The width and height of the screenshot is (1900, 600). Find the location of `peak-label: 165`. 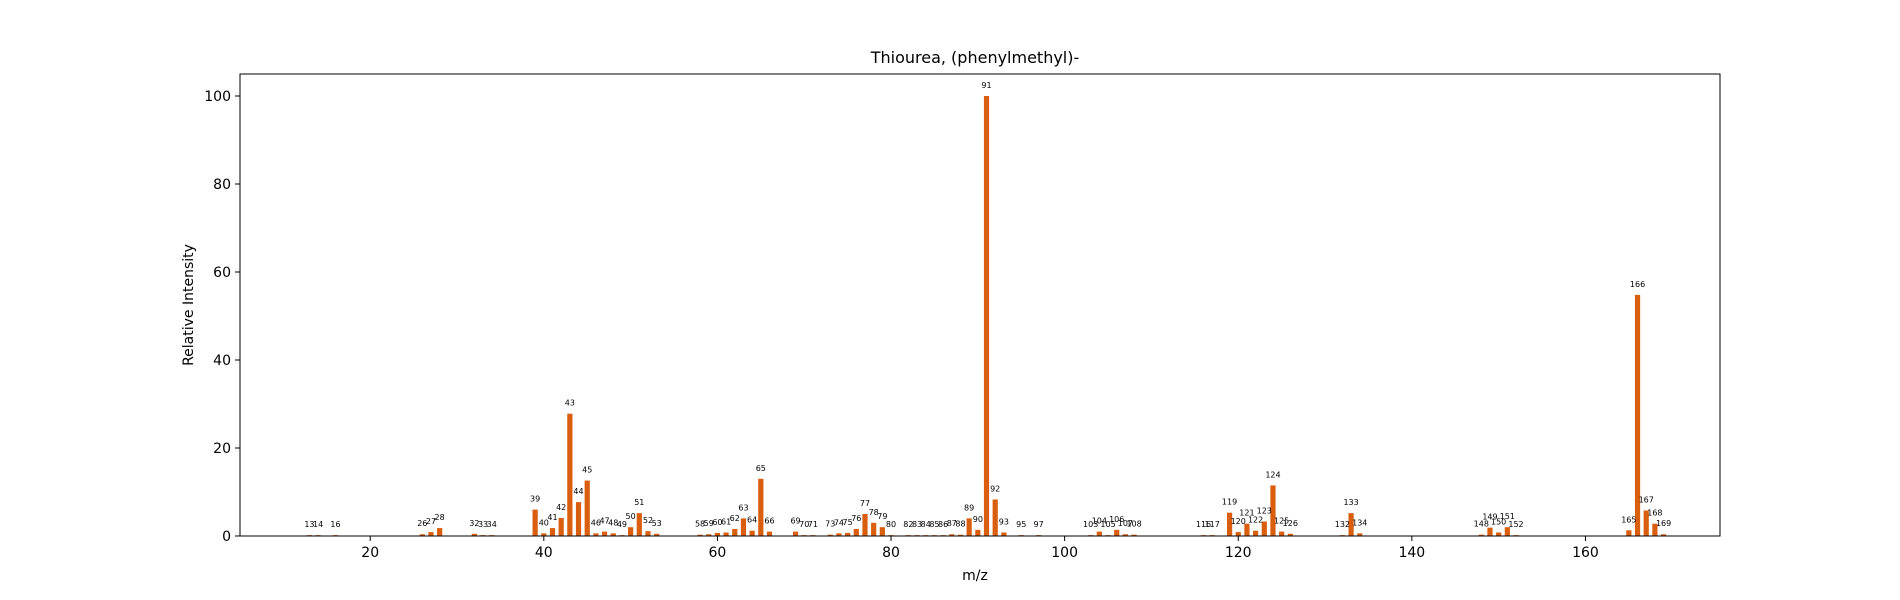

peak-label: 165 is located at coordinates (1628, 519).